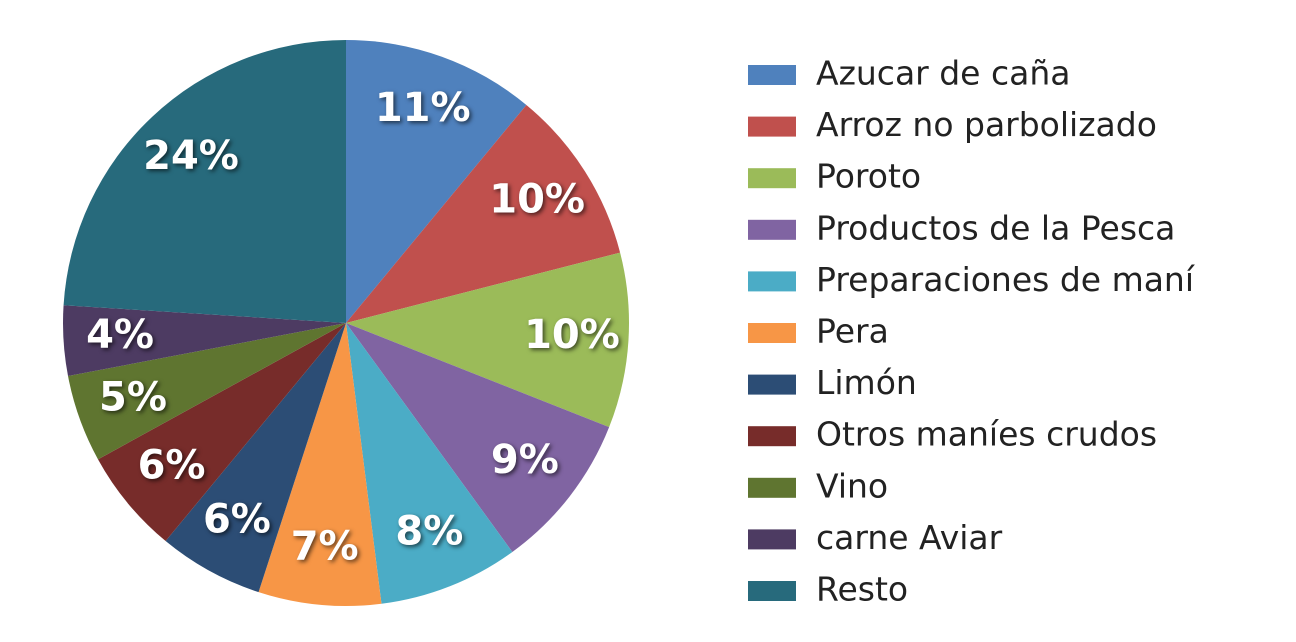 This screenshot has height=642, width=1296. What do you see at coordinates (1006, 279) in the screenshot?
I see `legend-label: Preparaciones de maní` at bounding box center [1006, 279].